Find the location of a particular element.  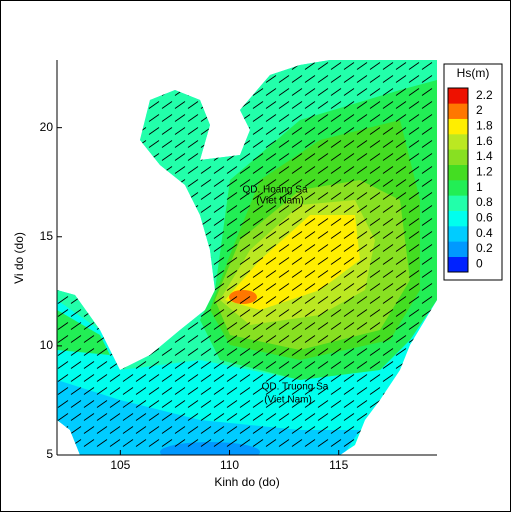

colorbar-tick-label: 2 is located at coordinates (479, 110).